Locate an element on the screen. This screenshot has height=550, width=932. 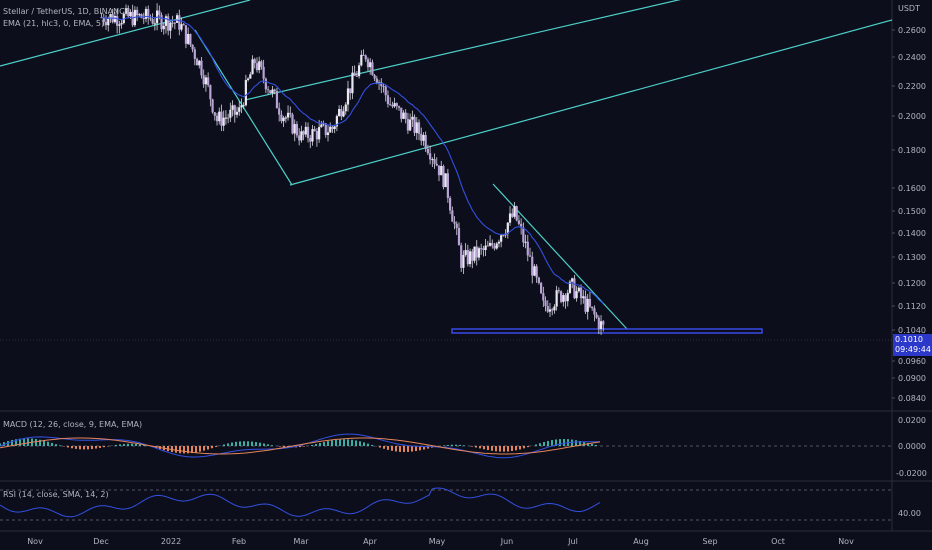
rsi-tick-label: 40.00 is located at coordinates (909, 513).